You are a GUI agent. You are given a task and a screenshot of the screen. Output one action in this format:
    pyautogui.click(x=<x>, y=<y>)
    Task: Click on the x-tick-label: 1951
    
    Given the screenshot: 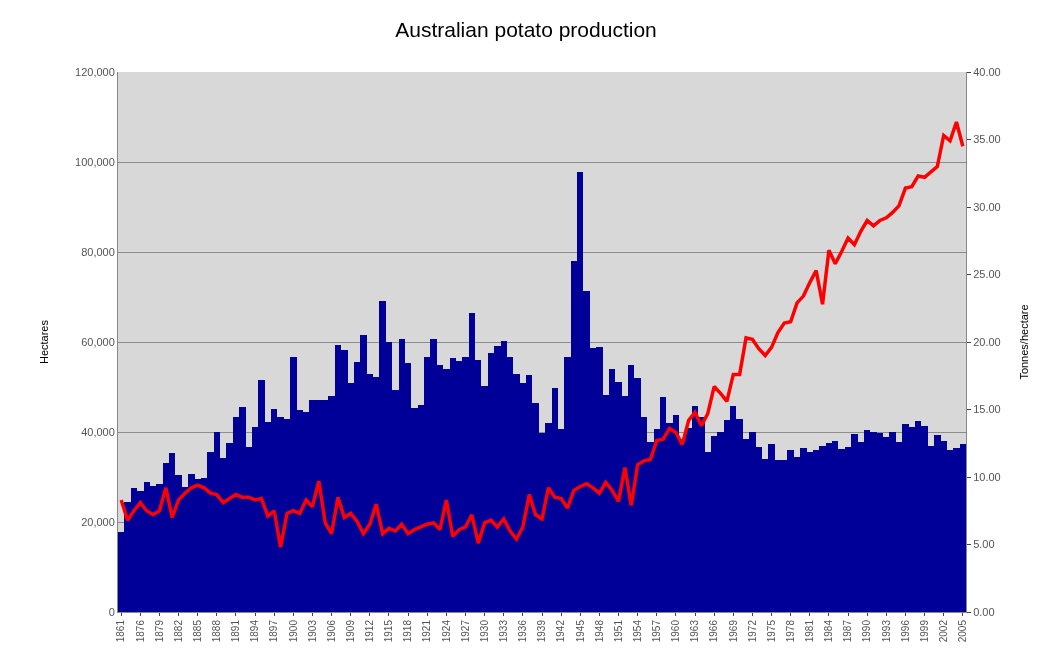 What is the action you would take?
    pyautogui.click(x=618, y=631)
    